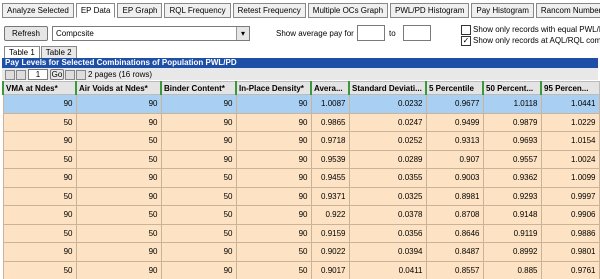  Describe the element at coordinates (454, 122) in the screenshot. I see `grid-cell: 0.9499` at that location.